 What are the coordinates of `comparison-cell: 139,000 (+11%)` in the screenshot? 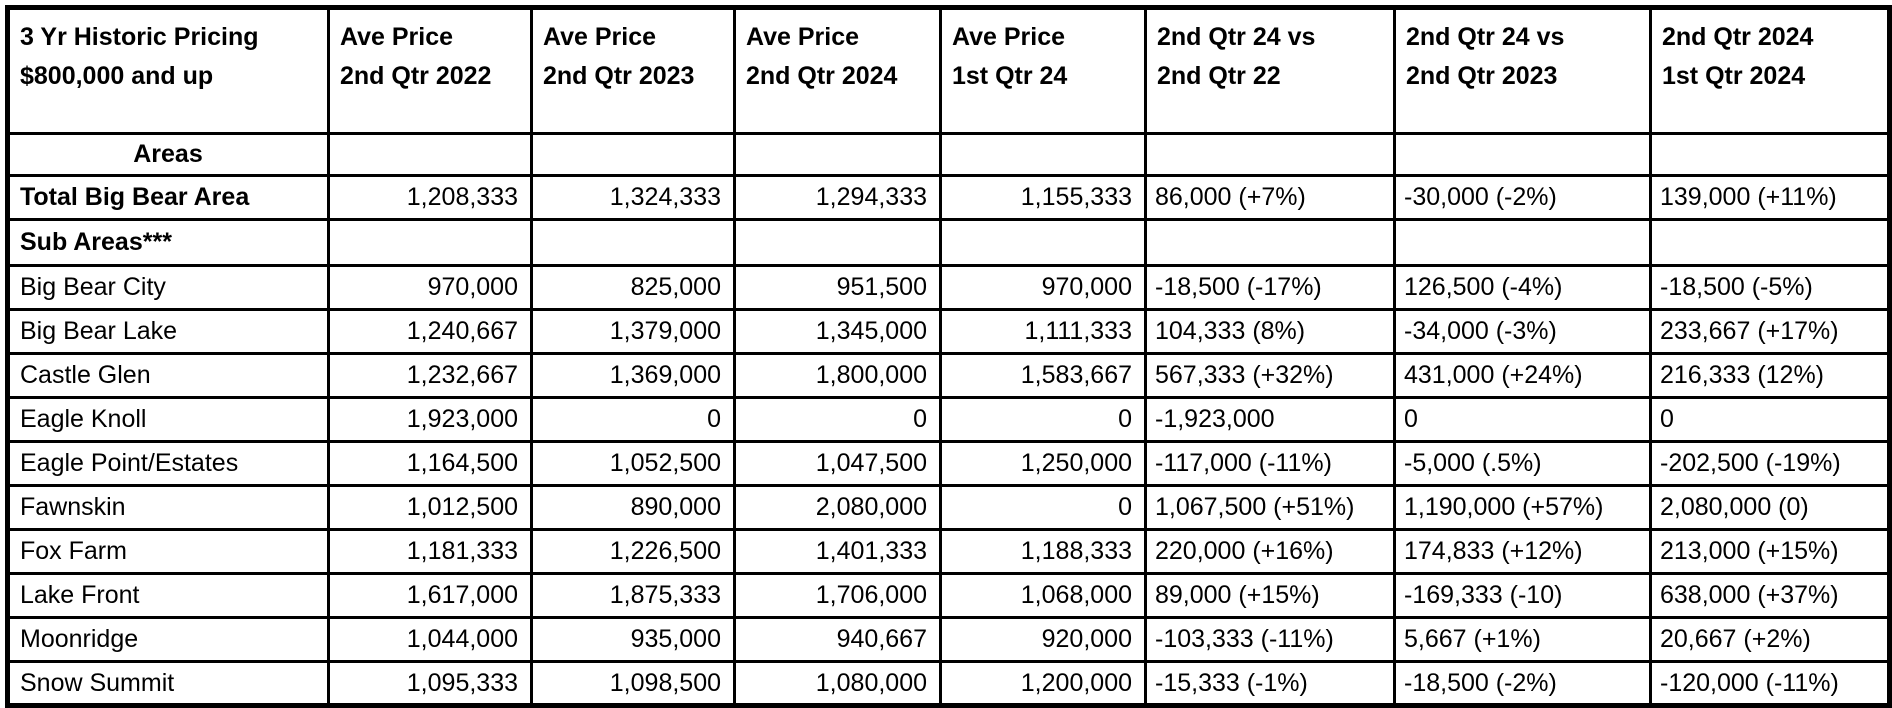 It's located at (1770, 197).